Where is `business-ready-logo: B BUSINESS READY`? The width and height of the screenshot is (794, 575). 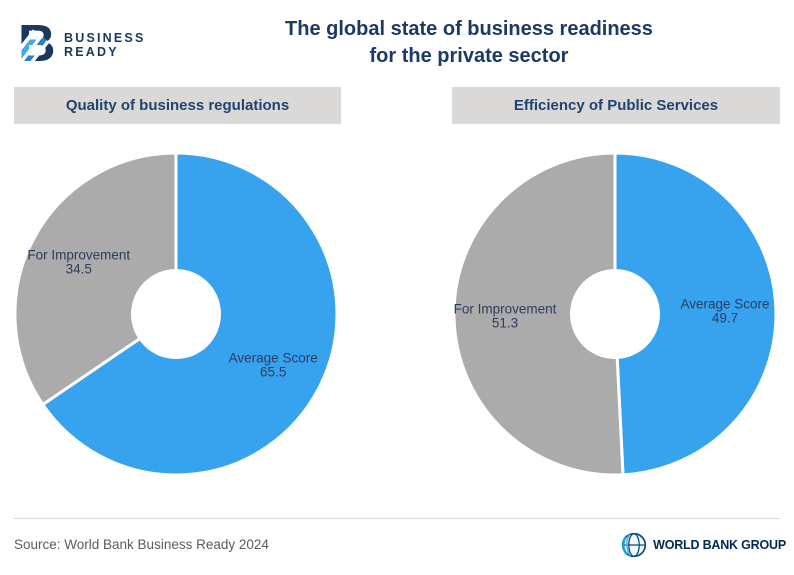
business-ready-logo: B BUSINESS READY is located at coordinates (83, 42).